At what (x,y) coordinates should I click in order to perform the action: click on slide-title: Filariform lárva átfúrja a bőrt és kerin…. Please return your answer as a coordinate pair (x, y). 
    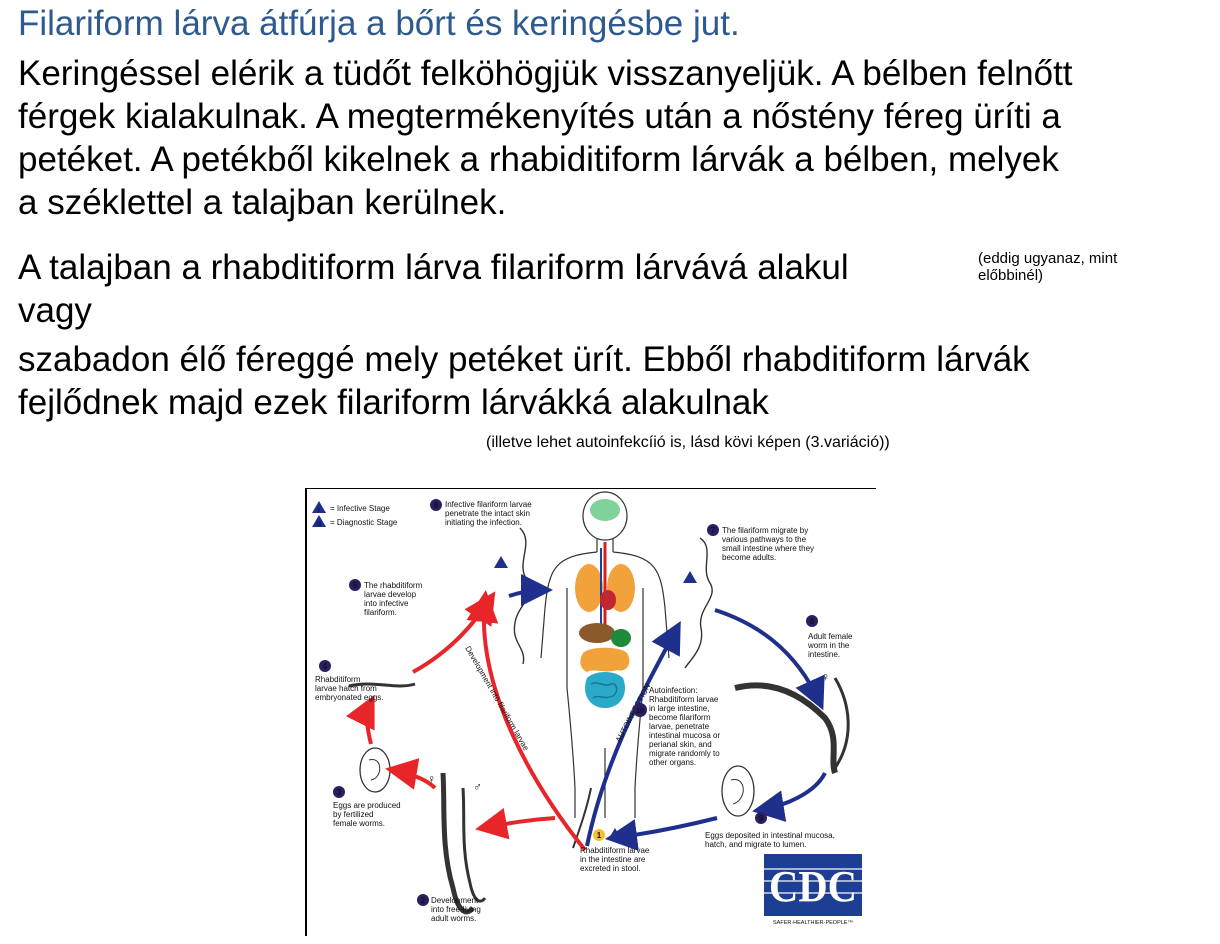
    Looking at the image, I should click on (379, 23).